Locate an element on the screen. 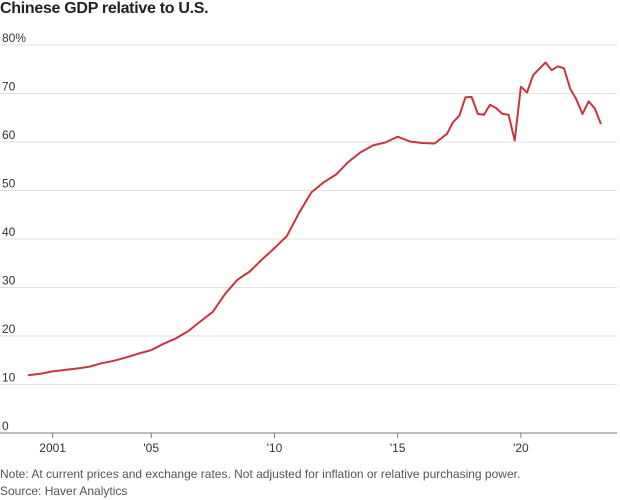 This screenshot has width=620, height=500. y-tick-label: 10 is located at coordinates (9, 378).